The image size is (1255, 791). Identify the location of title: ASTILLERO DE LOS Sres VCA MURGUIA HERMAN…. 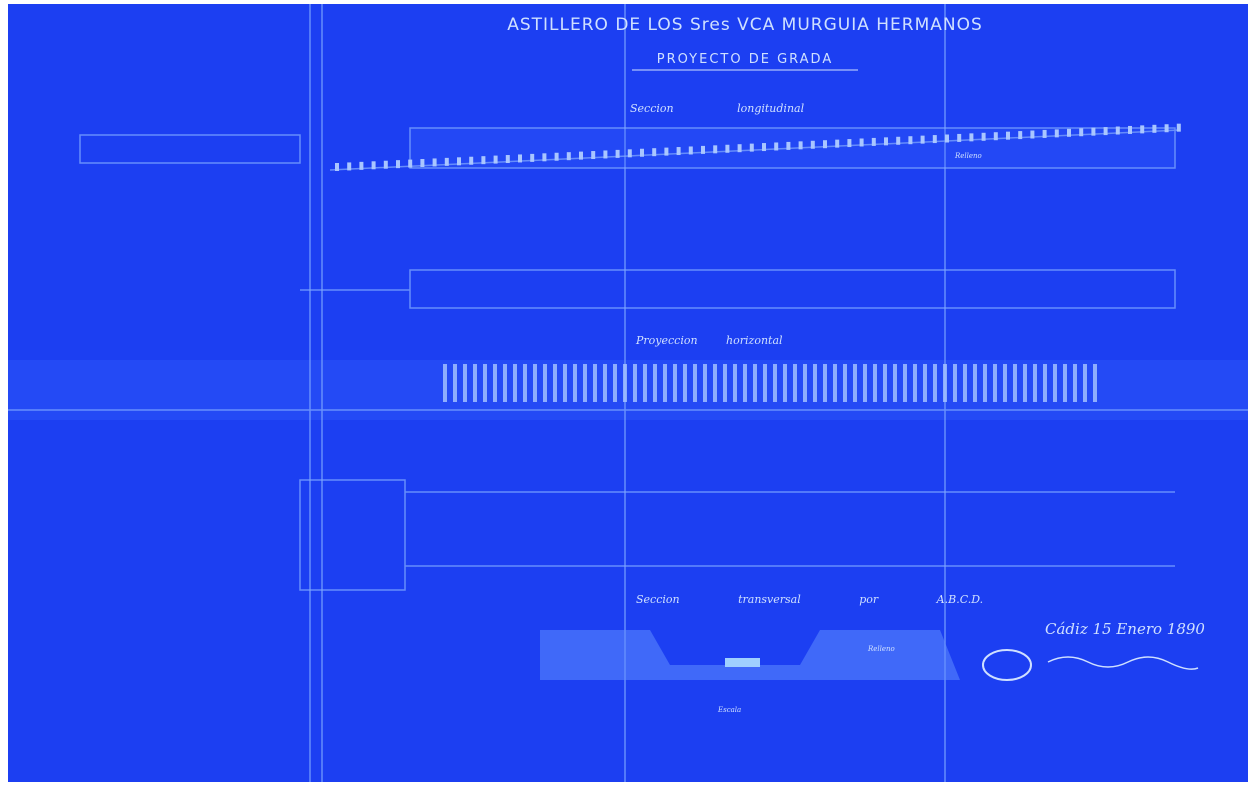
(745, 25).